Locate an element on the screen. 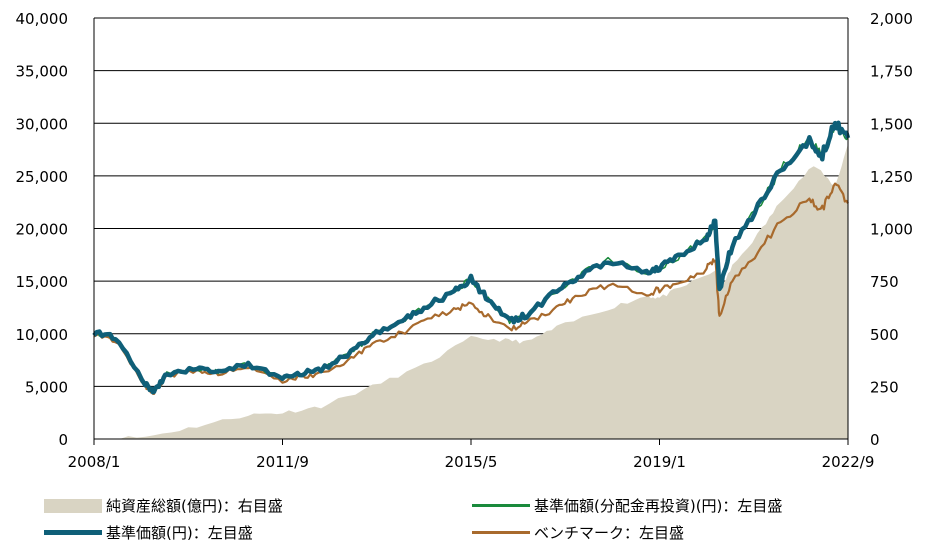 The image size is (936, 546). y-left-tick-label: 40,000 is located at coordinates (42, 19).